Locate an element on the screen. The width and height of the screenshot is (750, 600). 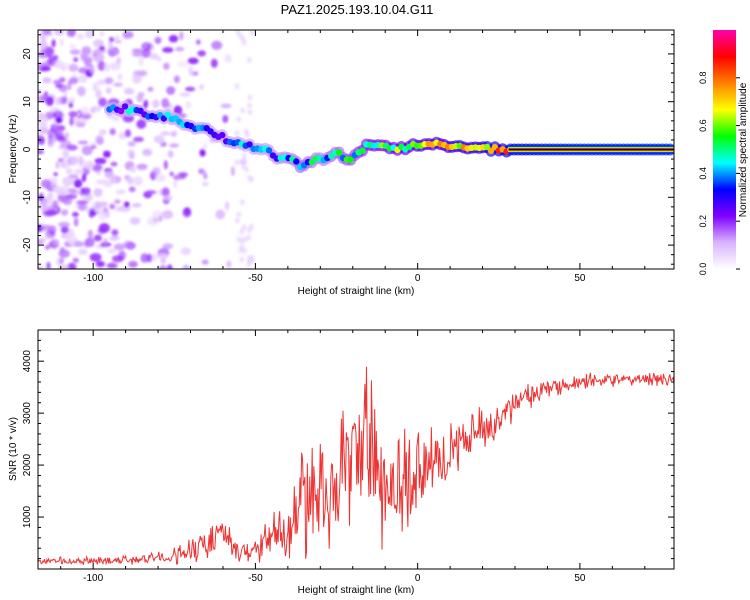
y-tick-label: 2000 is located at coordinates (27, 465).